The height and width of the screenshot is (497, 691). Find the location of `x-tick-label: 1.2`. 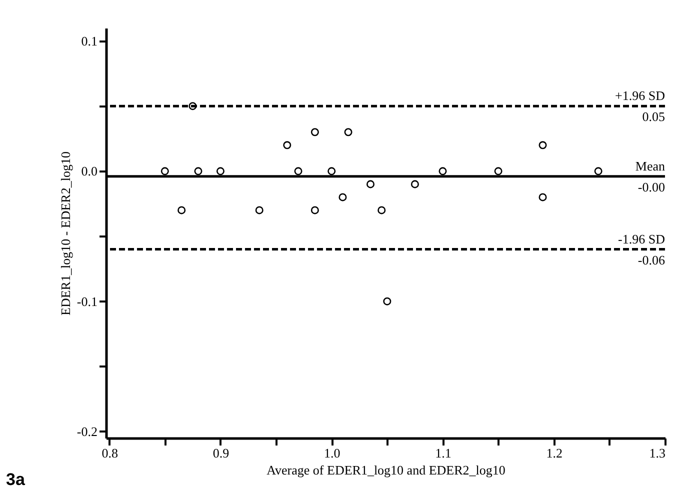

x-tick-label: 1.2 is located at coordinates (554, 453).